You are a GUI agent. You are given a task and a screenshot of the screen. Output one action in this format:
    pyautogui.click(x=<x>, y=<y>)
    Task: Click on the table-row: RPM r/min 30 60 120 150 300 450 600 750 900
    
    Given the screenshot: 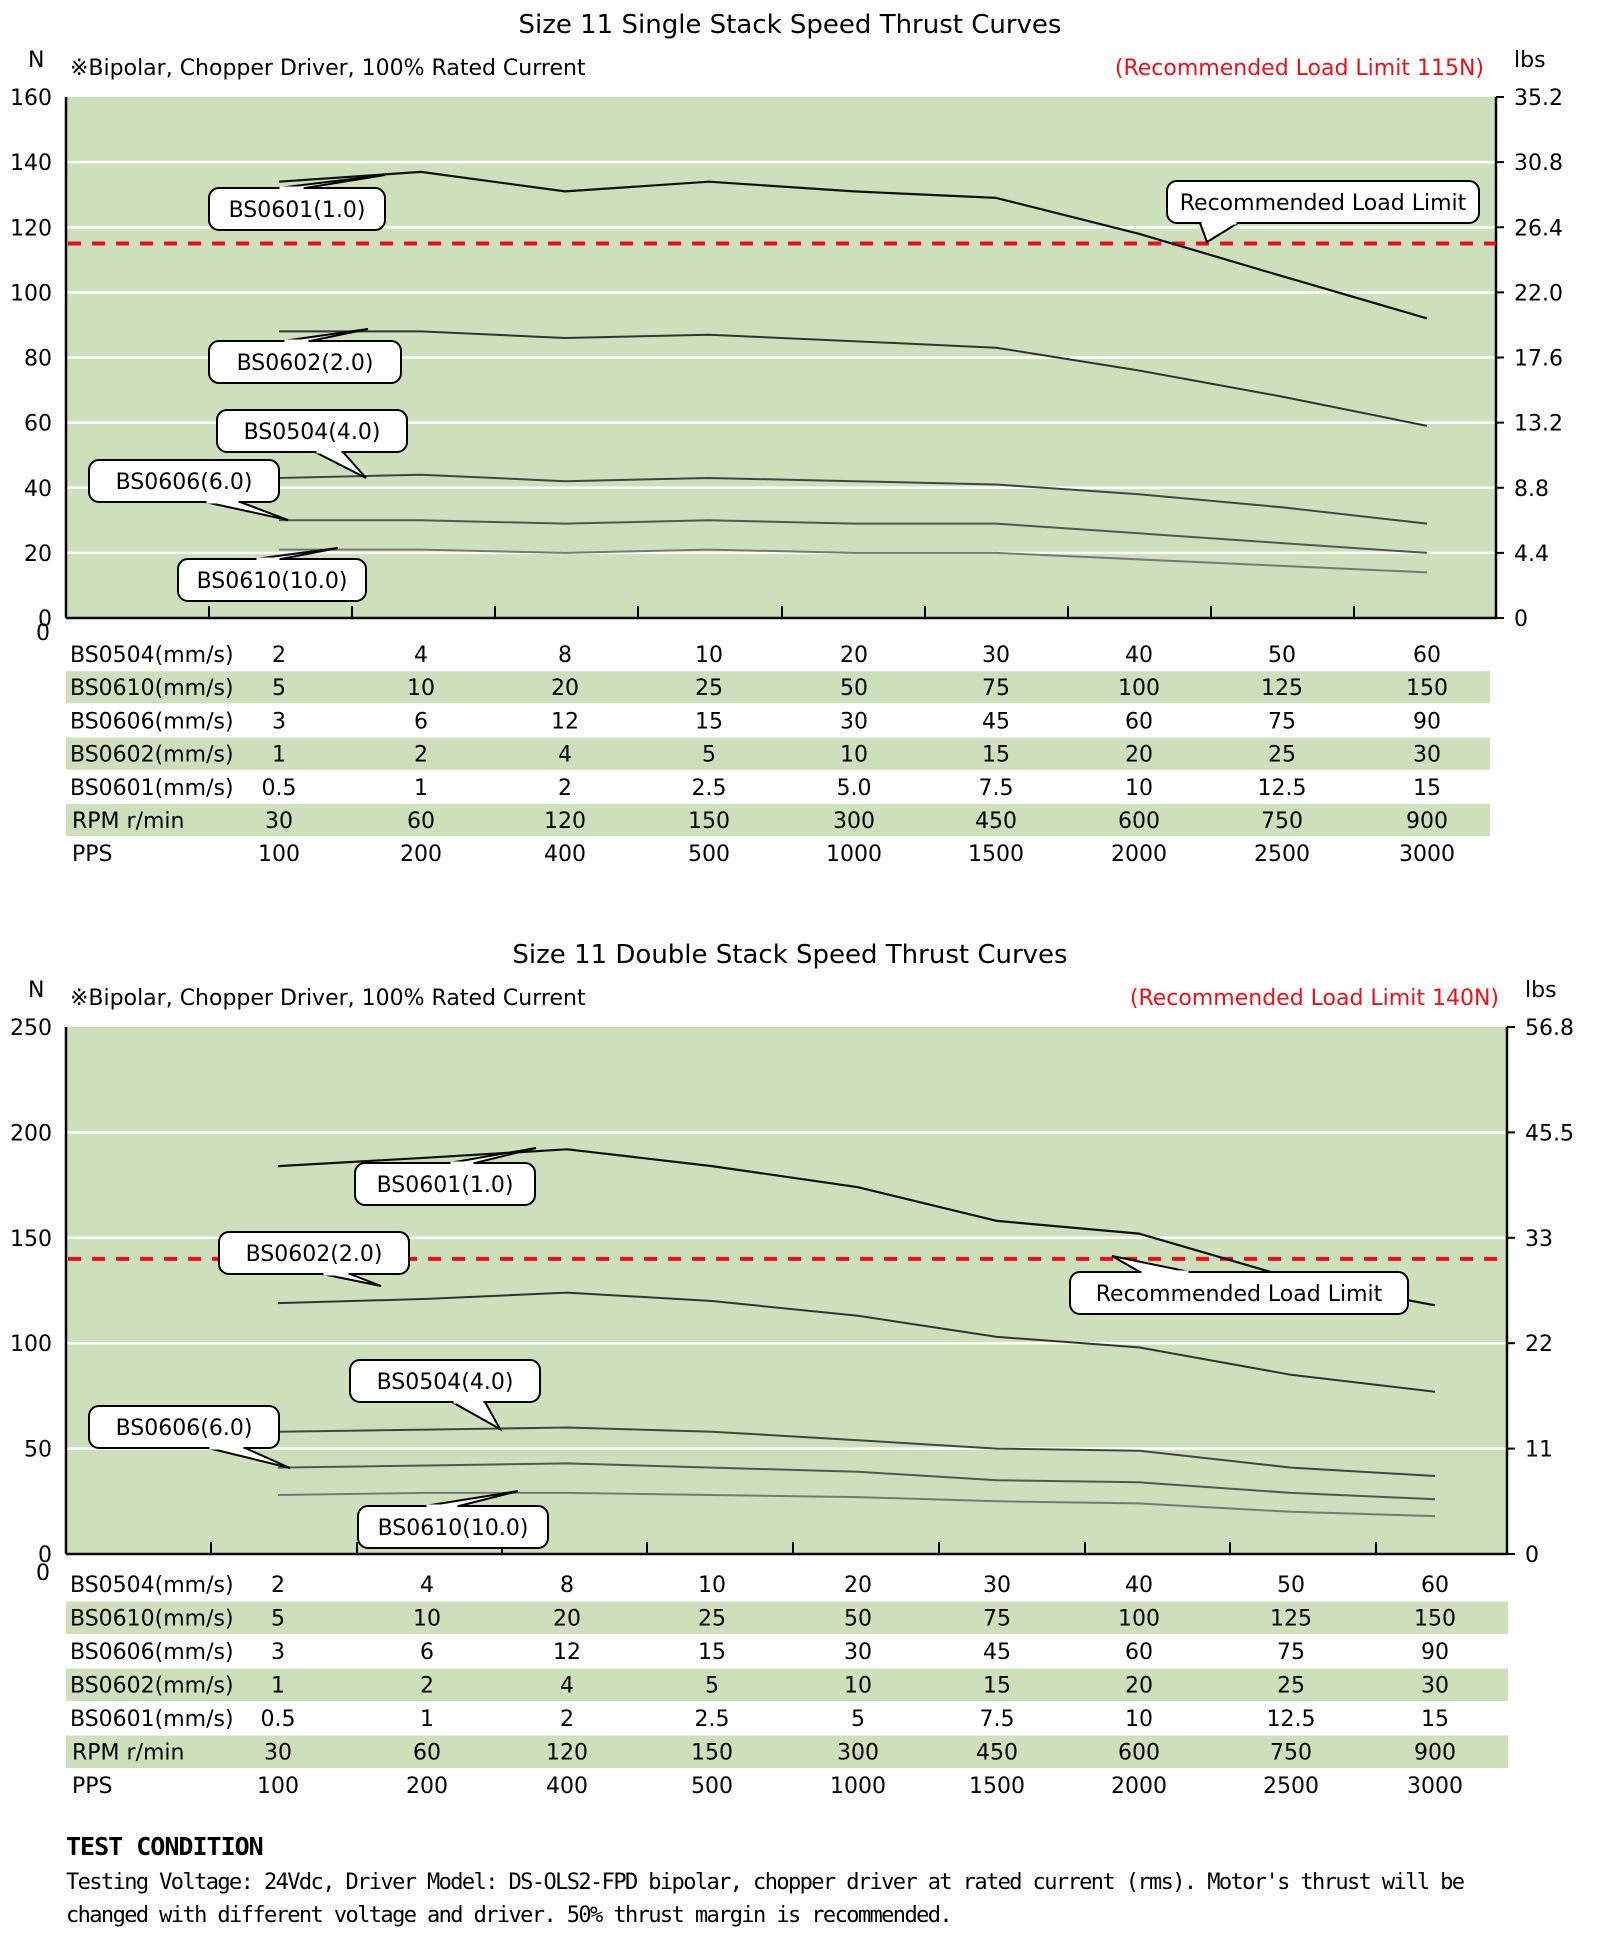 What is the action you would take?
    pyautogui.click(x=787, y=1751)
    